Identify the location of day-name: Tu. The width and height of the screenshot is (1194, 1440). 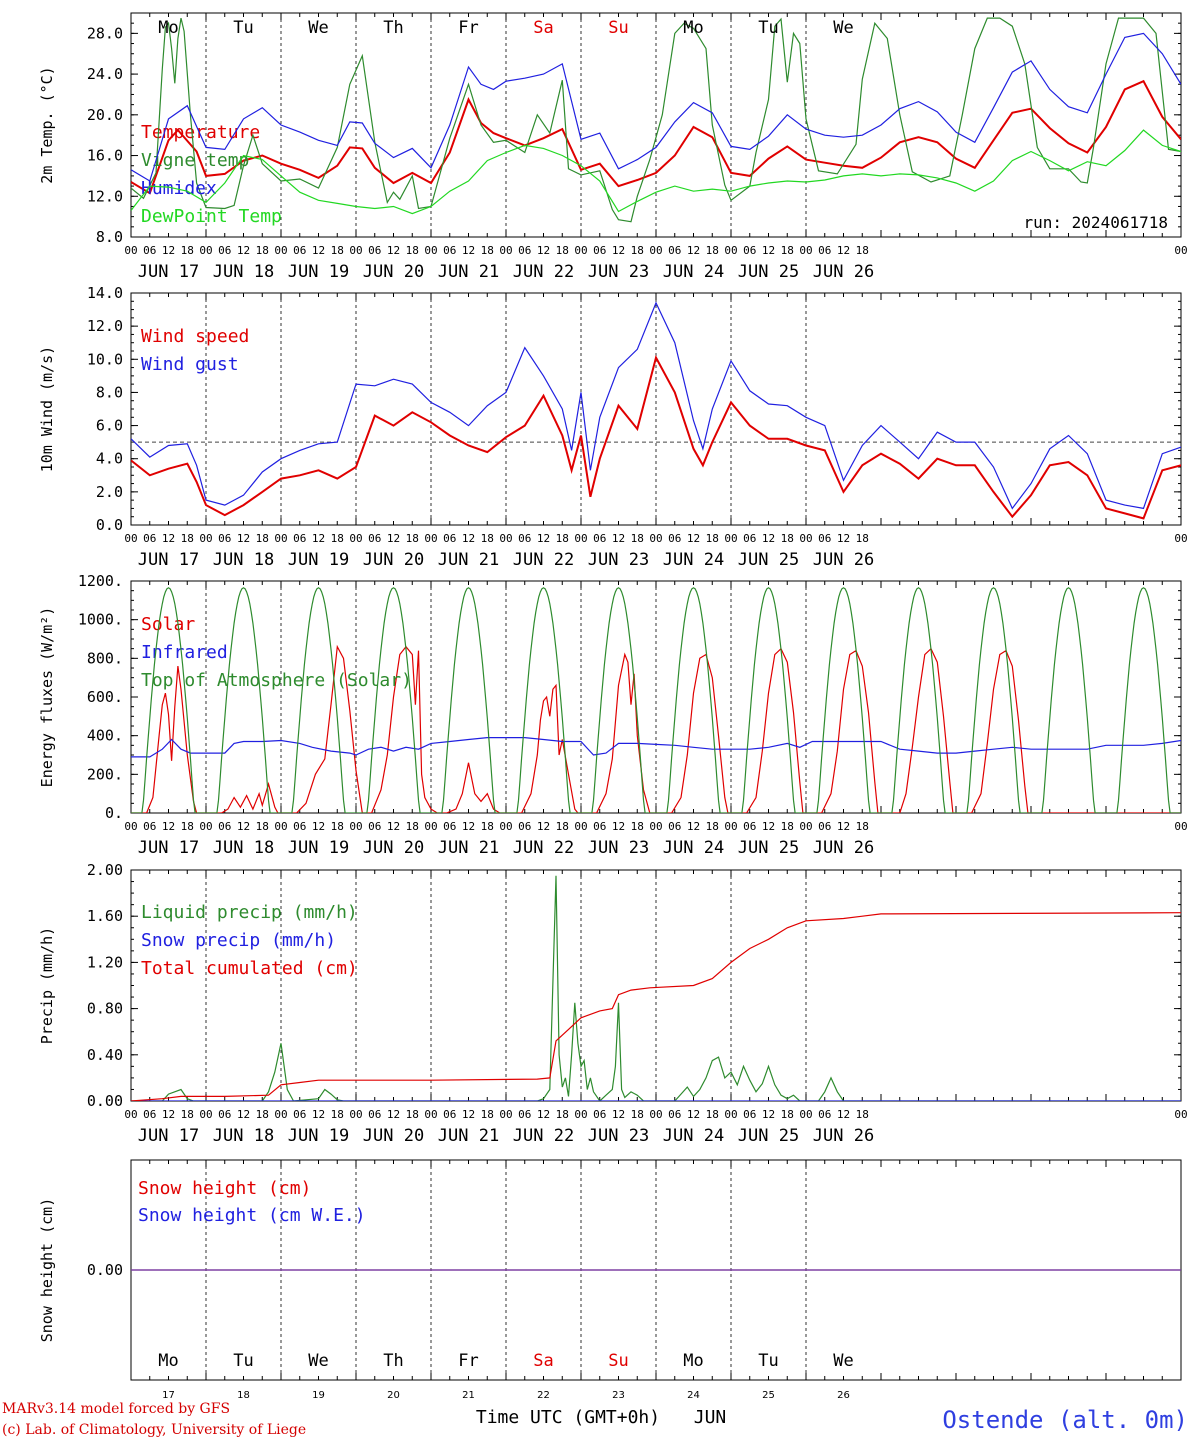
(768, 1361).